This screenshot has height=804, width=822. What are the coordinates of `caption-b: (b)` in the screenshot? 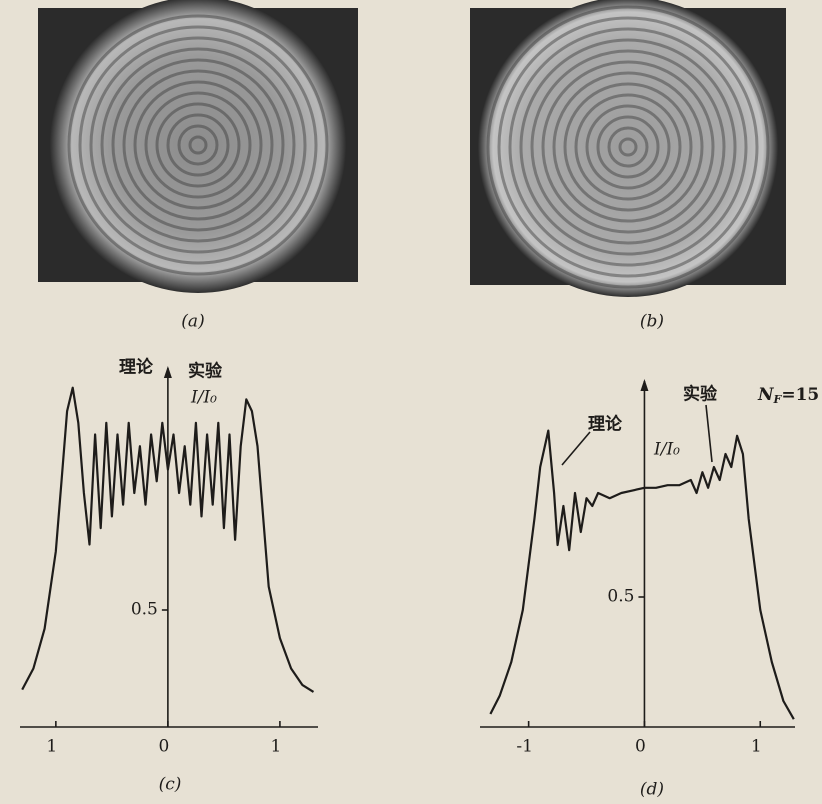 It's located at (652, 322).